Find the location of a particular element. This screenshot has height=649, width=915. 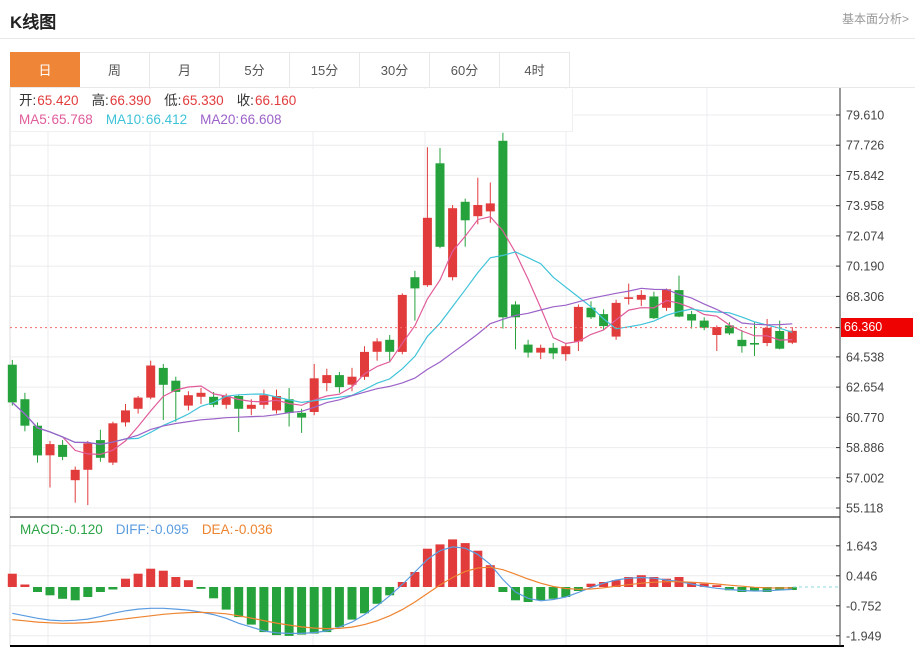

ohlc-info-row: 开:65.420 高:66.390 低:65.330 收:66.160 is located at coordinates (295, 100).